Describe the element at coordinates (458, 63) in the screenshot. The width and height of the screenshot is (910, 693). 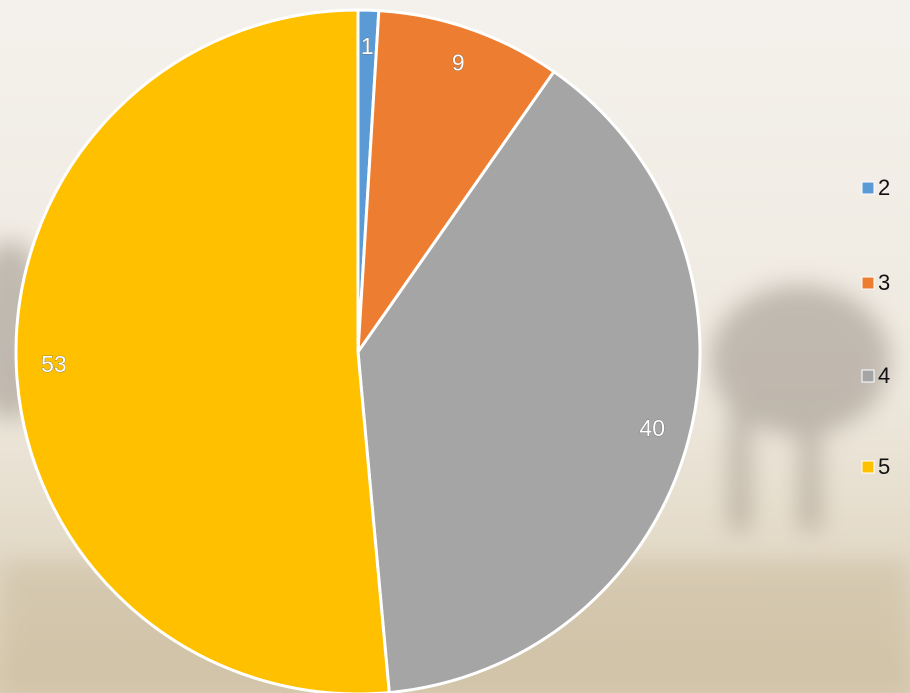
I see `data-label: 9` at that location.